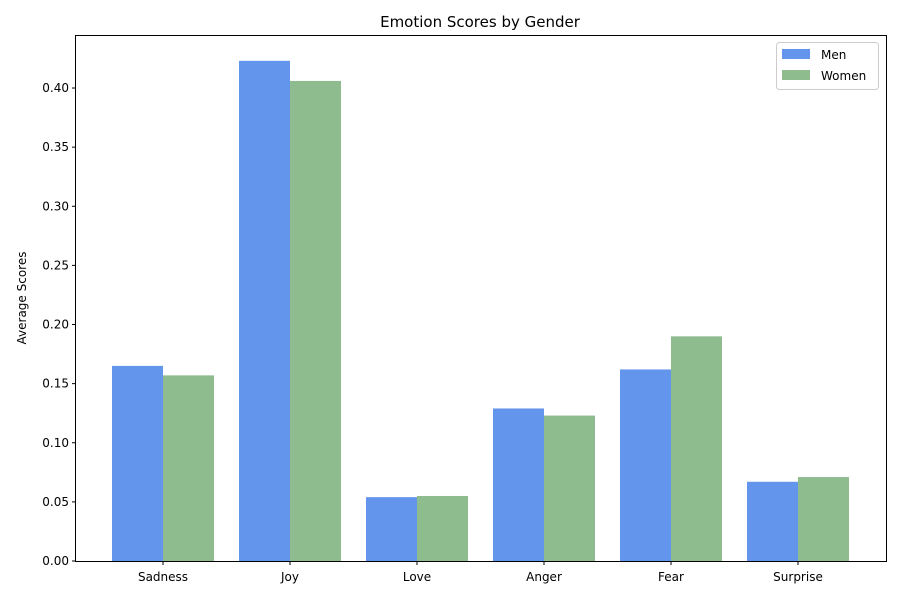 The width and height of the screenshot is (900, 604). I want to click on x-tick-label: Surprise, so click(798, 577).